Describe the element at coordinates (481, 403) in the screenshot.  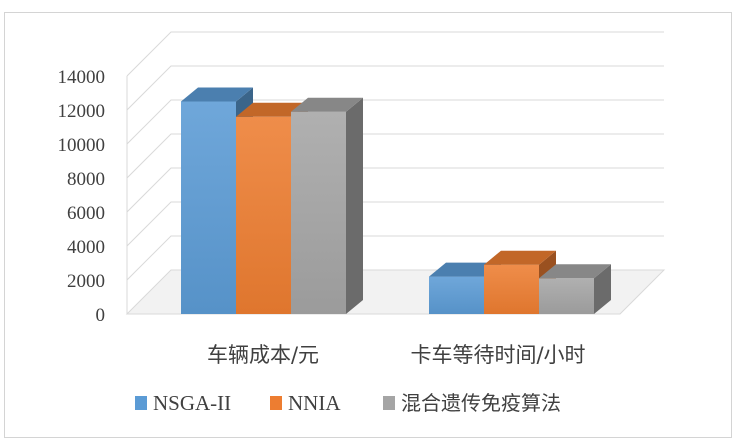
I see `legend-label: 混合遗传免疫算法` at that location.